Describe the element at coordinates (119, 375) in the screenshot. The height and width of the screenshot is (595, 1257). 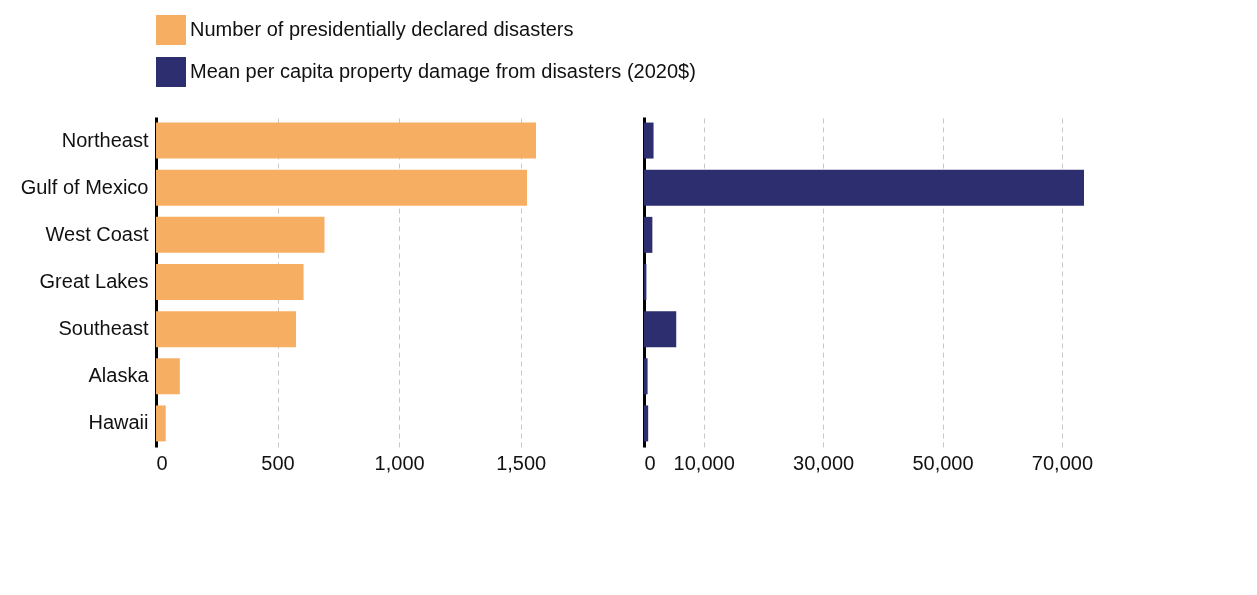
I see `y-tick-label: Alaska` at that location.